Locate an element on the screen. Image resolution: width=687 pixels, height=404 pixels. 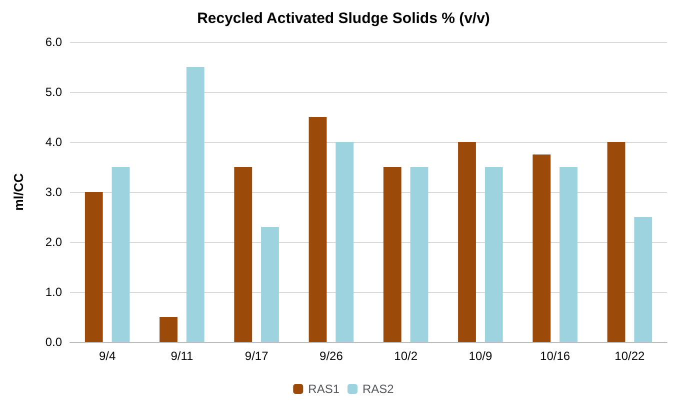
chart-title: Recycled Activated Sludge Solids % (v/v) is located at coordinates (343, 18).